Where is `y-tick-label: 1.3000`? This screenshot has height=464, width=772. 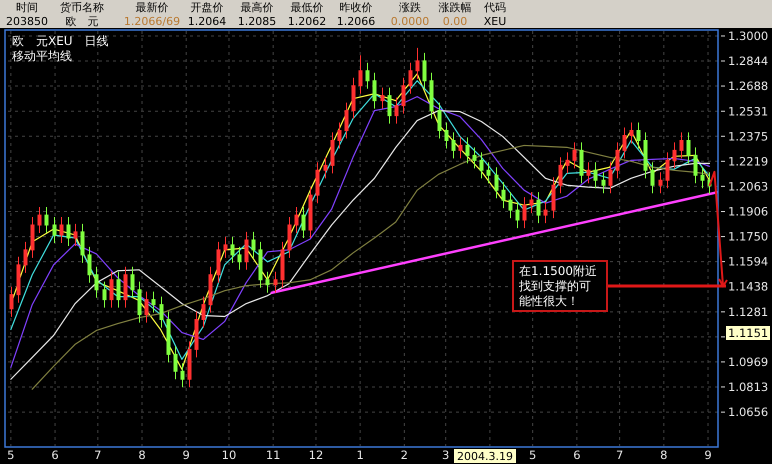 y-tick-label: 1.3000 is located at coordinates (748, 36).